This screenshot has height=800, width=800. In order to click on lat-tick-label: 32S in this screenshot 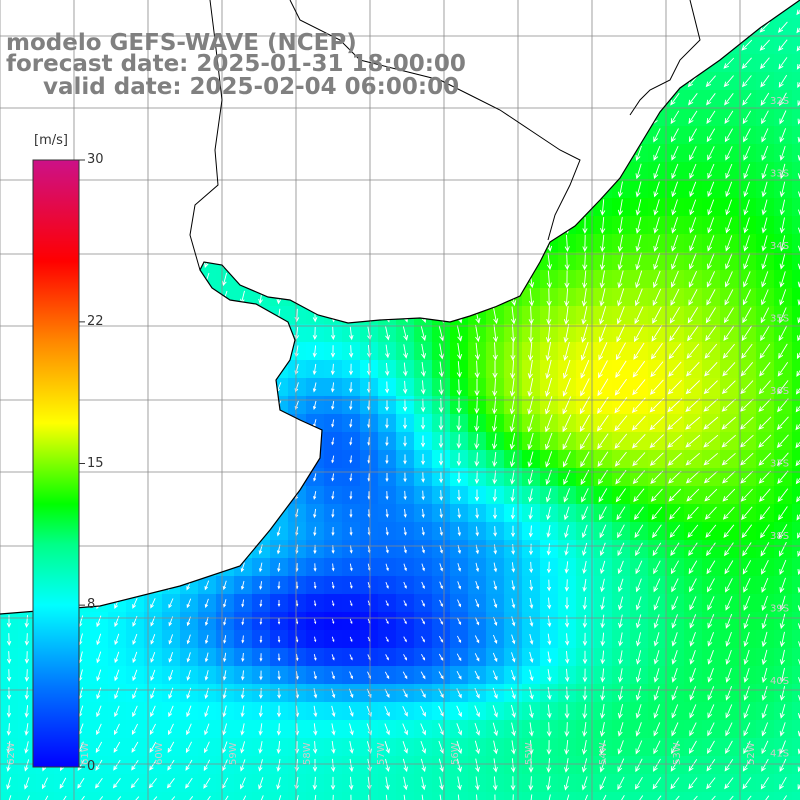, I will do `click(779, 101)`.